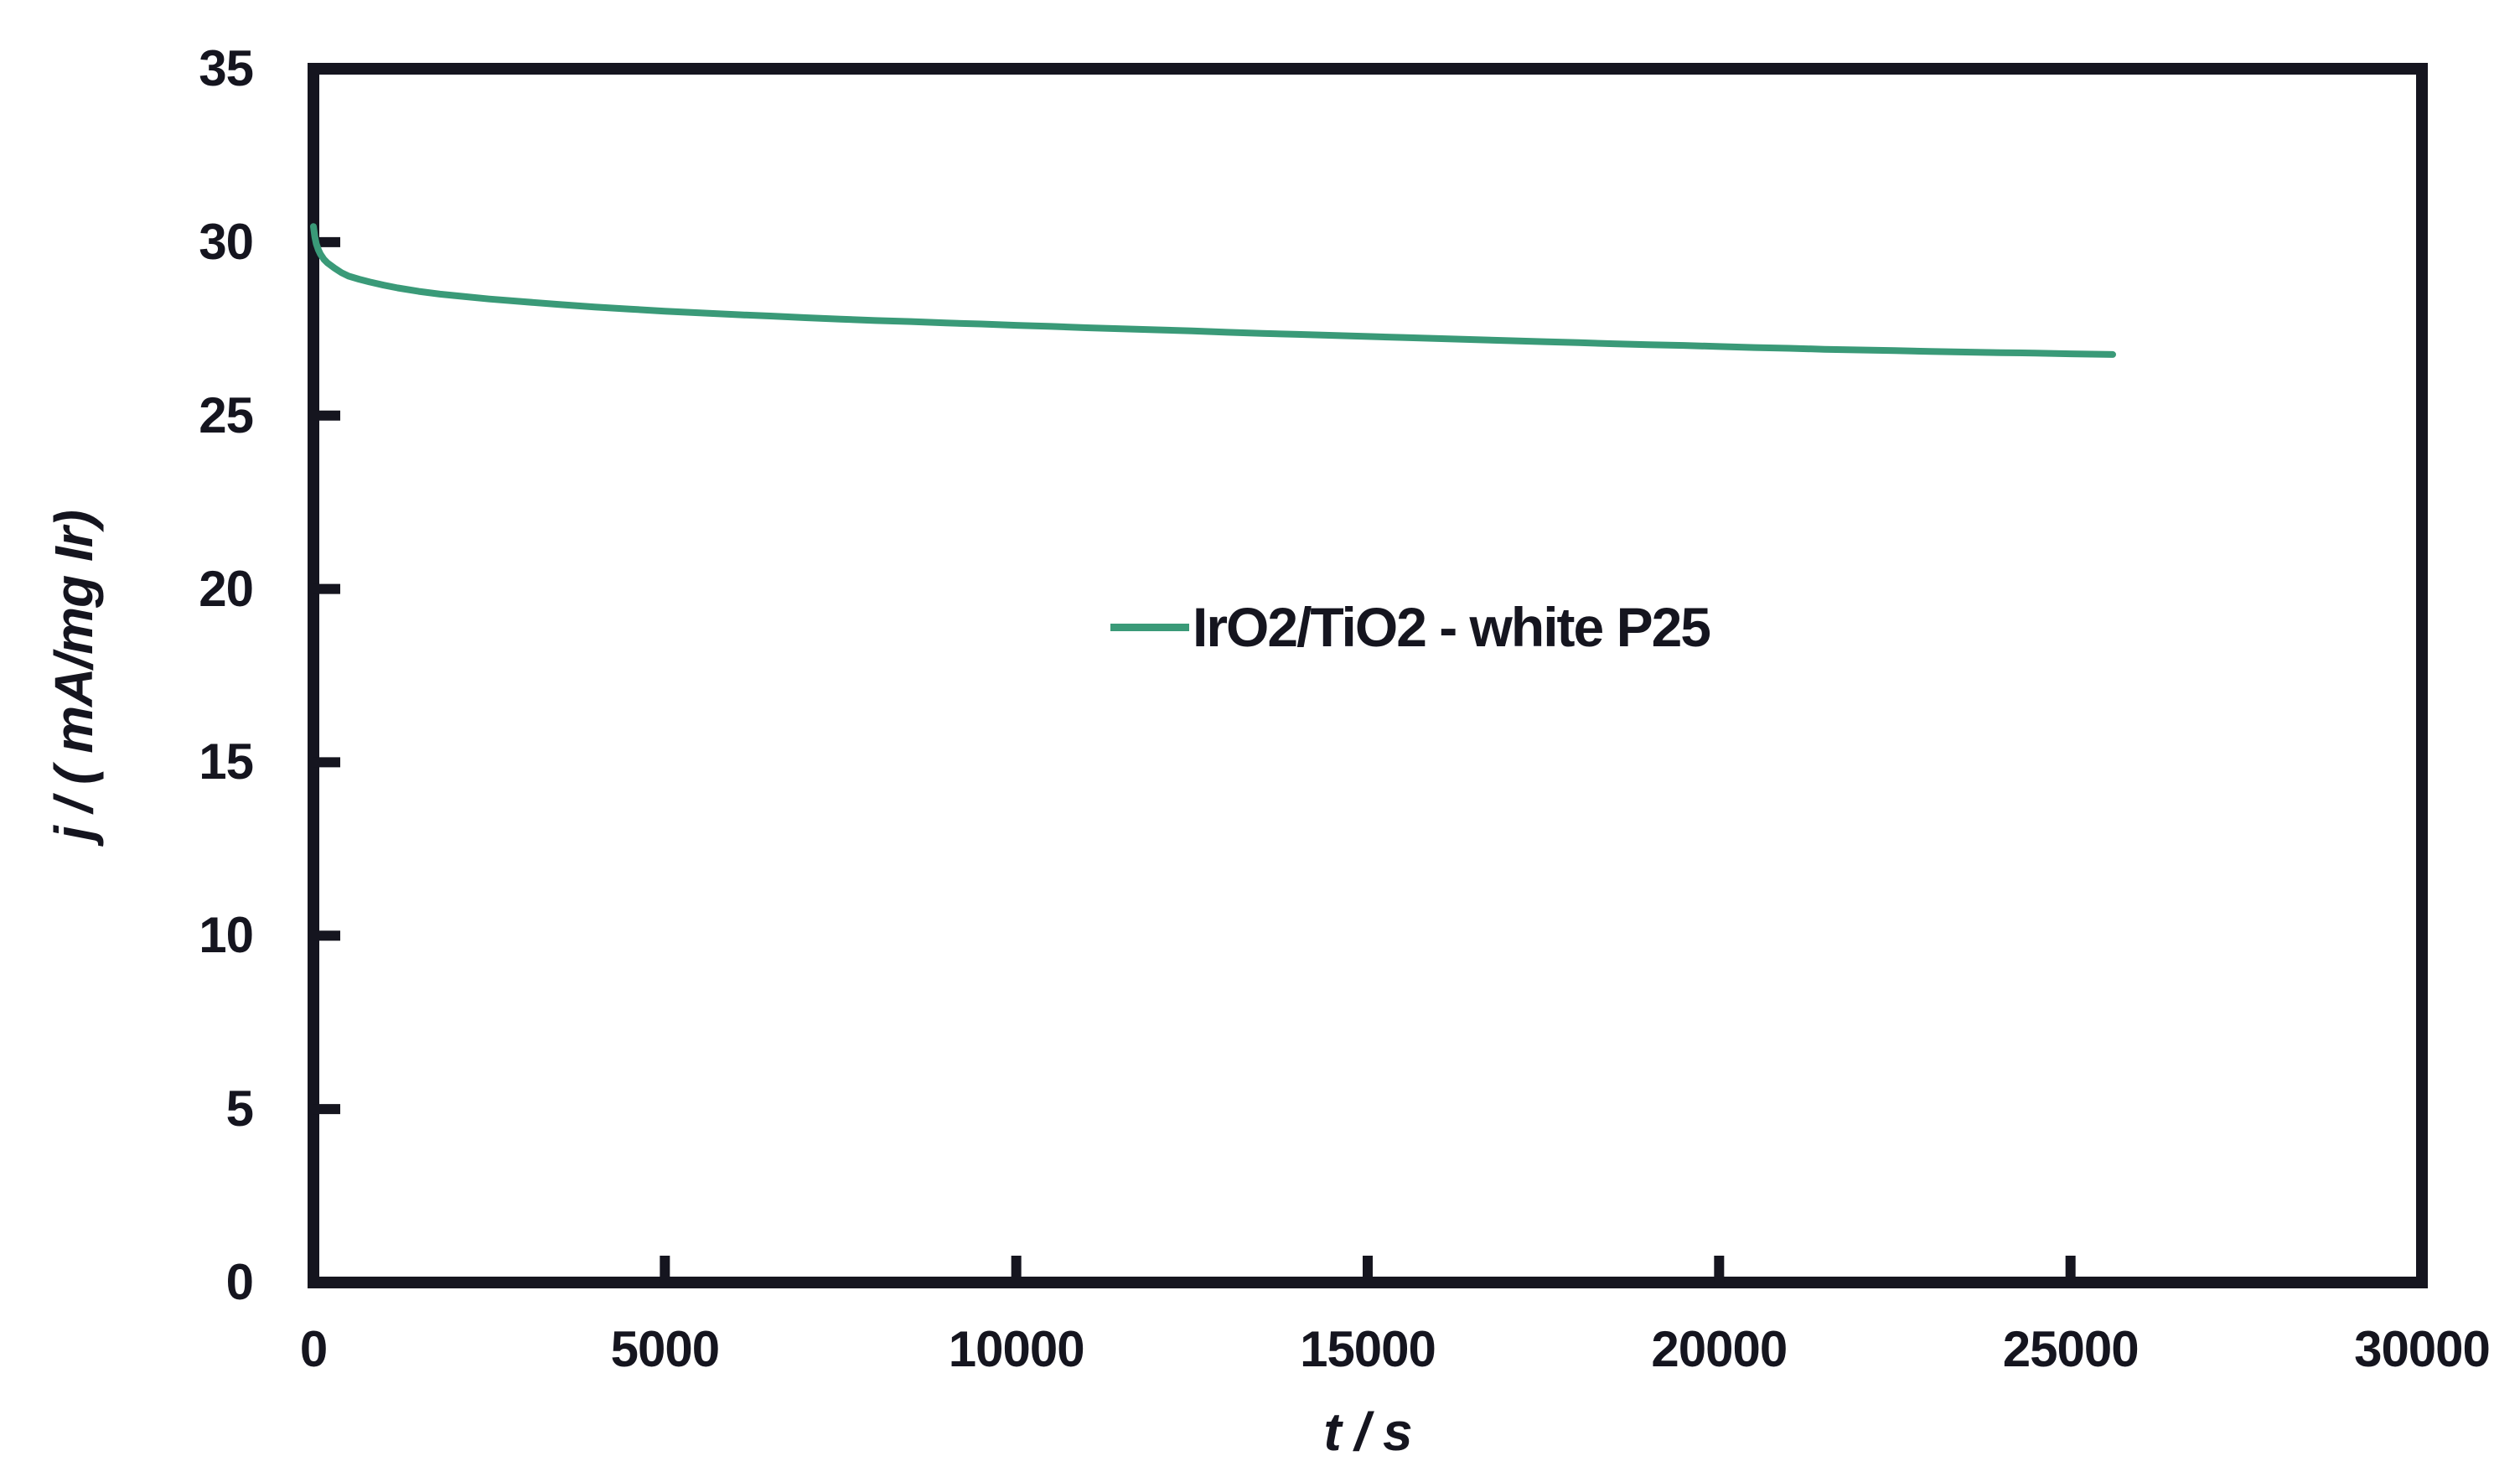 The image size is (2520, 1482). What do you see at coordinates (74, 675) in the screenshot?
I see `y-axis-title: j / ( mA/mg Ir)` at bounding box center [74, 675].